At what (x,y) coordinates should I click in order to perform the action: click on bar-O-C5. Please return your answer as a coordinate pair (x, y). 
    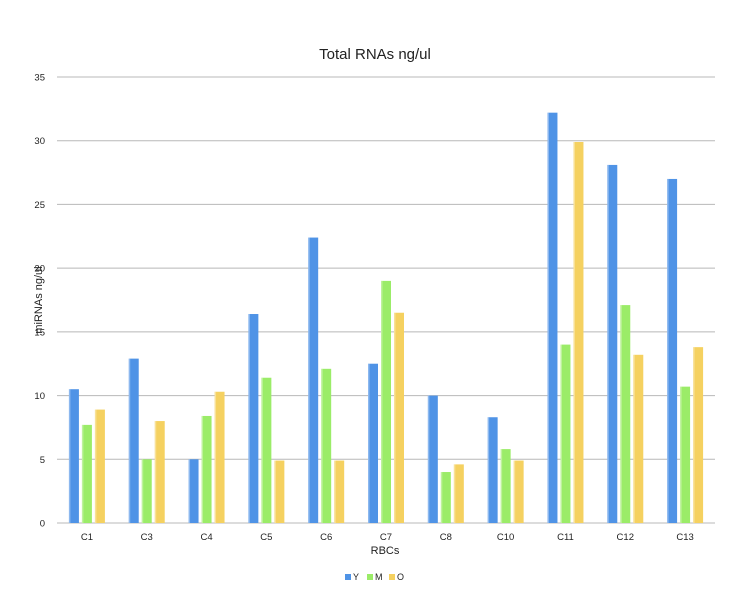
    Looking at the image, I should click on (279, 491).